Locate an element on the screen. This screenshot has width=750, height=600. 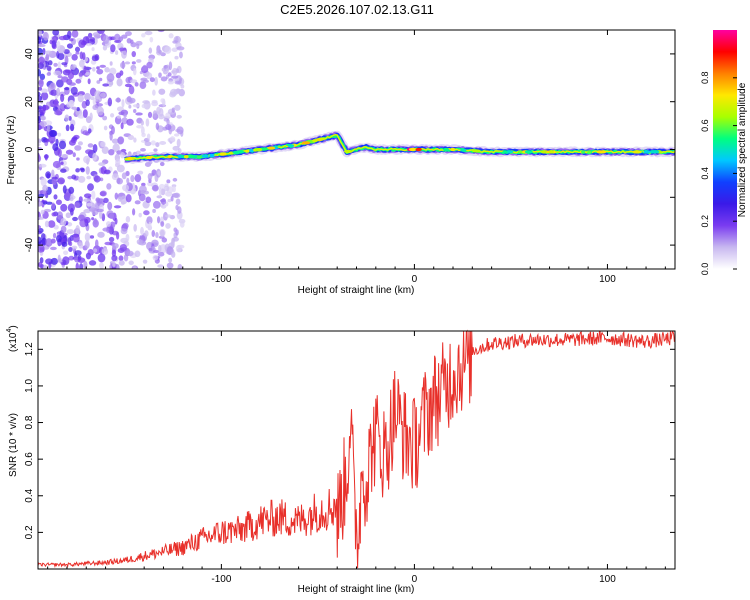
y-tick-label: 0.8 is located at coordinates (29, 422).